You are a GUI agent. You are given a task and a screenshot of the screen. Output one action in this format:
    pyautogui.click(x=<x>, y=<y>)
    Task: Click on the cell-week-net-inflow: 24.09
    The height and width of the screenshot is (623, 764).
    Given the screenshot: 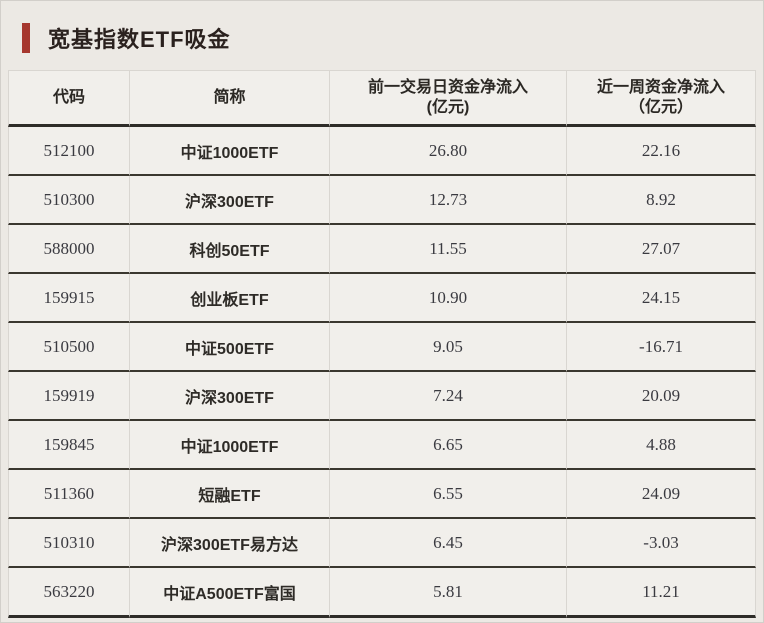 What is the action you would take?
    pyautogui.click(x=661, y=494)
    